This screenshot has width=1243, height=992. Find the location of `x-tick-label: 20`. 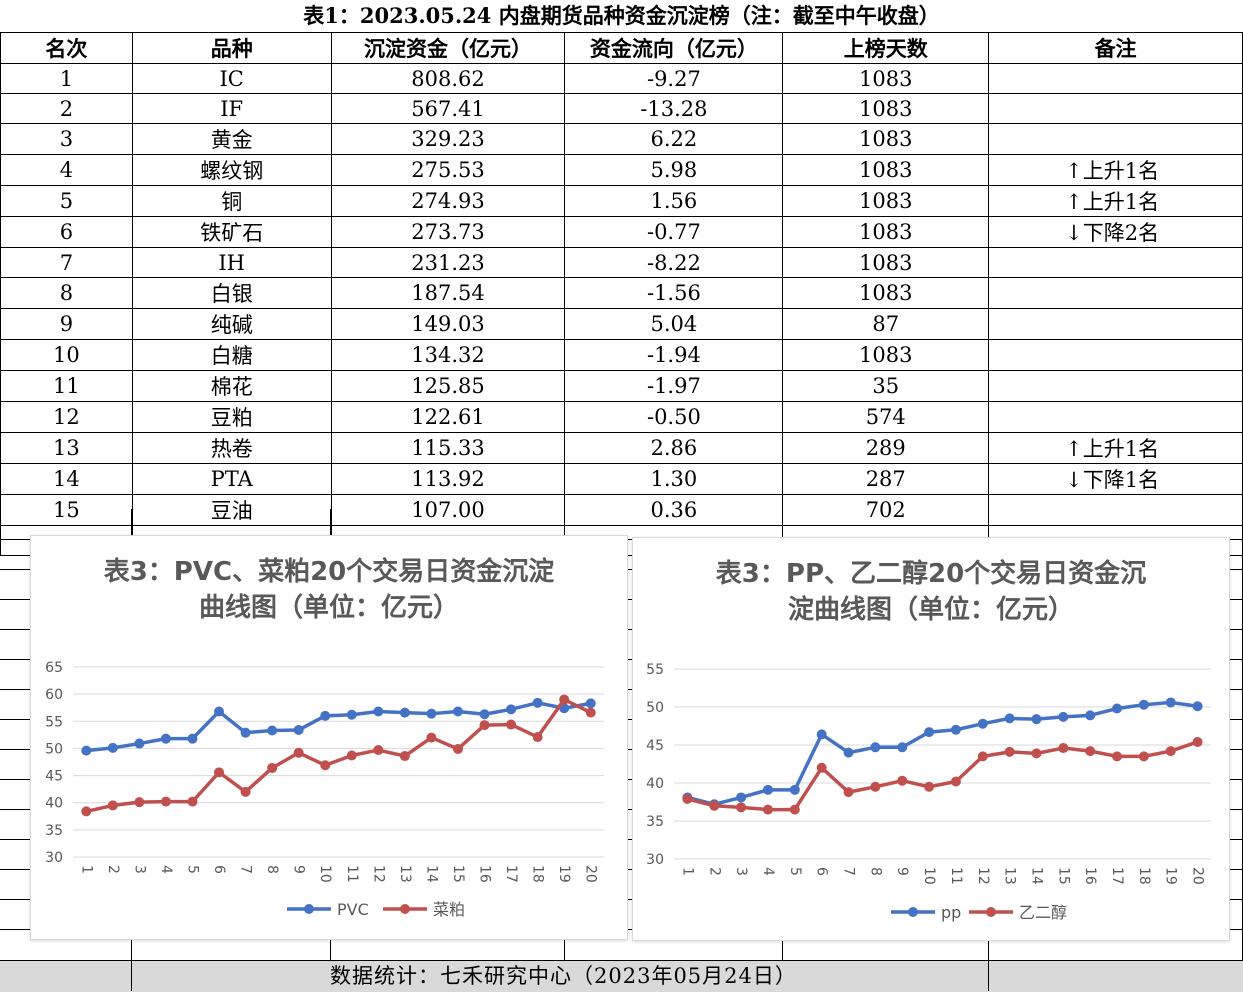

x-tick-label: 20 is located at coordinates (1198, 876).